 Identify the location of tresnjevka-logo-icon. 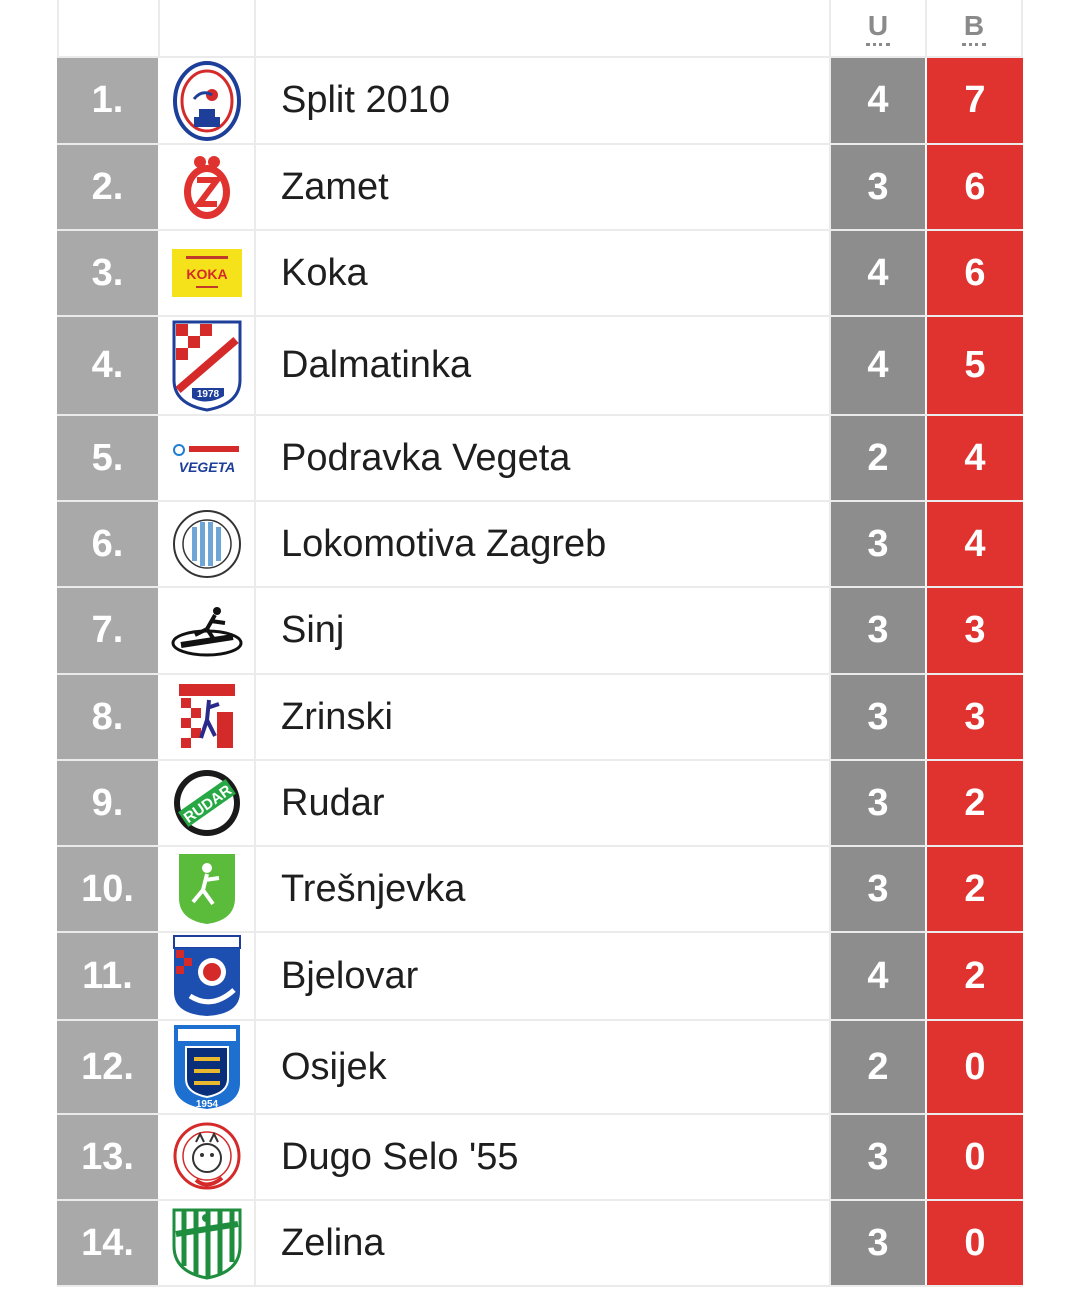
(207, 889).